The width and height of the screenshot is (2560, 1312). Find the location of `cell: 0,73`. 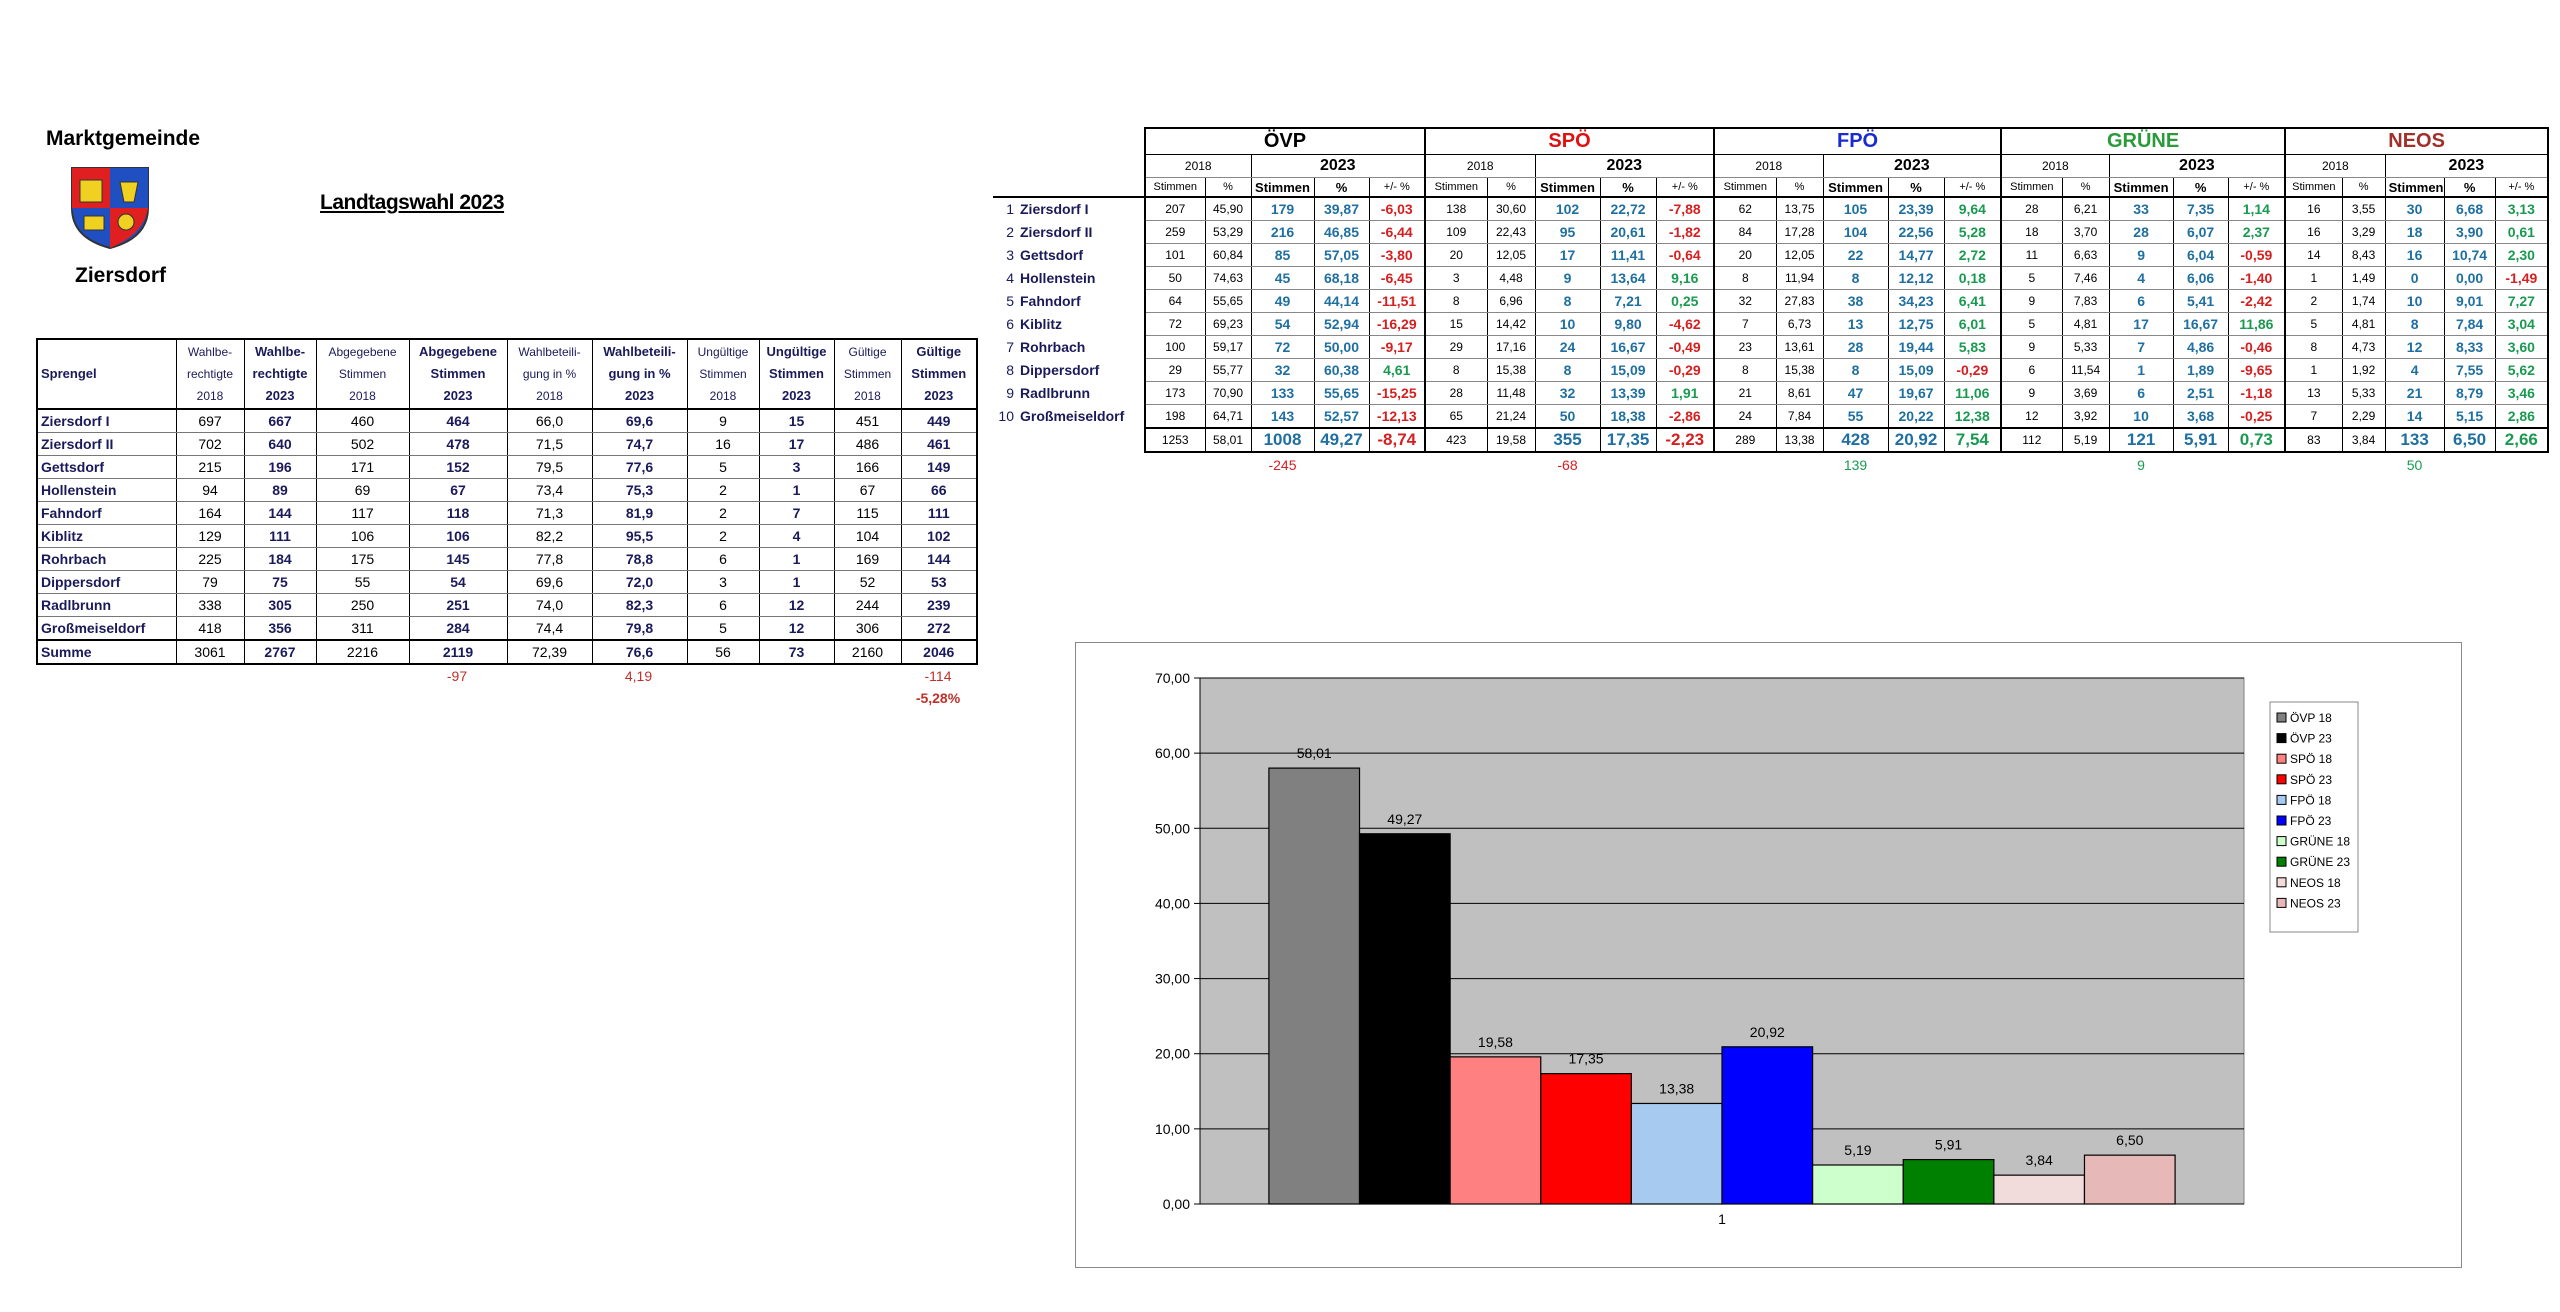

cell: 0,73 is located at coordinates (2256, 440).